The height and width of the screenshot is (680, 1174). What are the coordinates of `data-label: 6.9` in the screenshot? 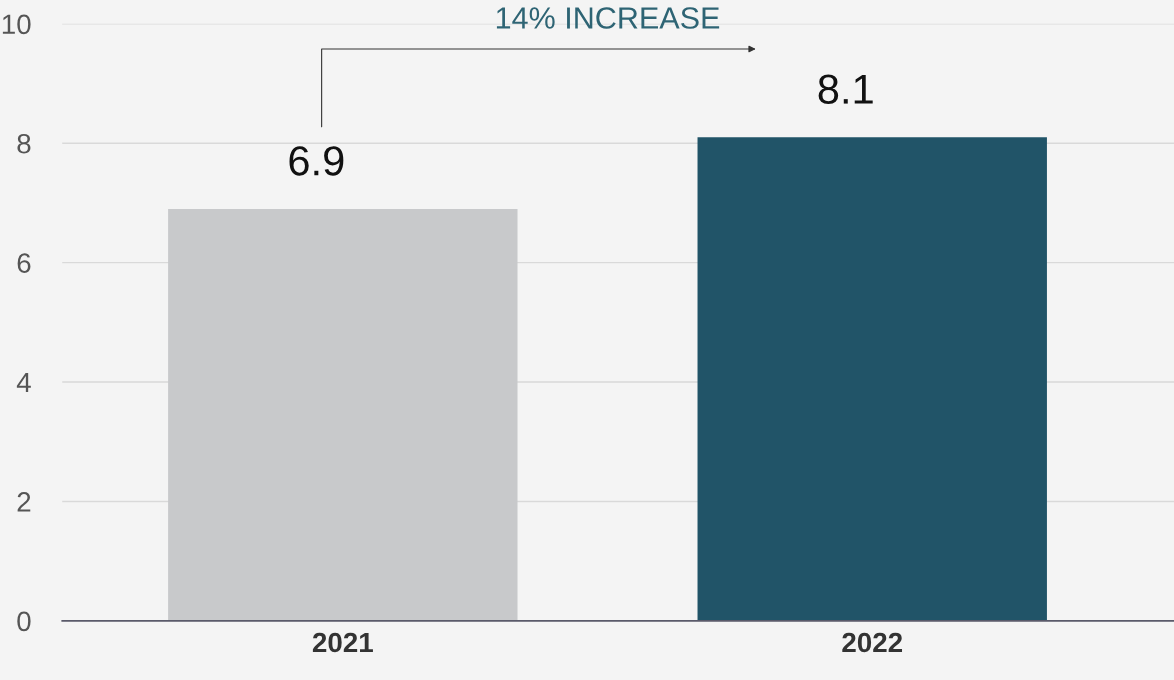 It's located at (316, 161).